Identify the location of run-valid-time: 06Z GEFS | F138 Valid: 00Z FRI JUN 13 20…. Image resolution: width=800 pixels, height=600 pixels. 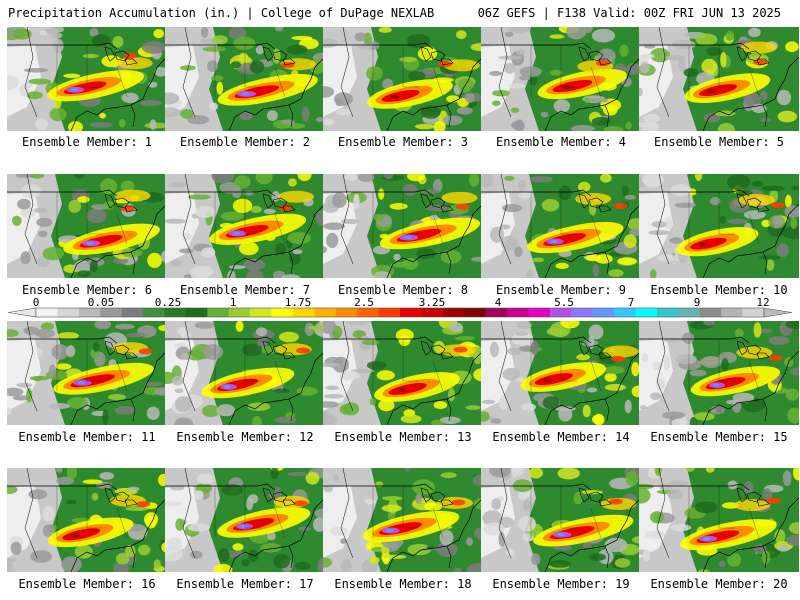
(629, 13).